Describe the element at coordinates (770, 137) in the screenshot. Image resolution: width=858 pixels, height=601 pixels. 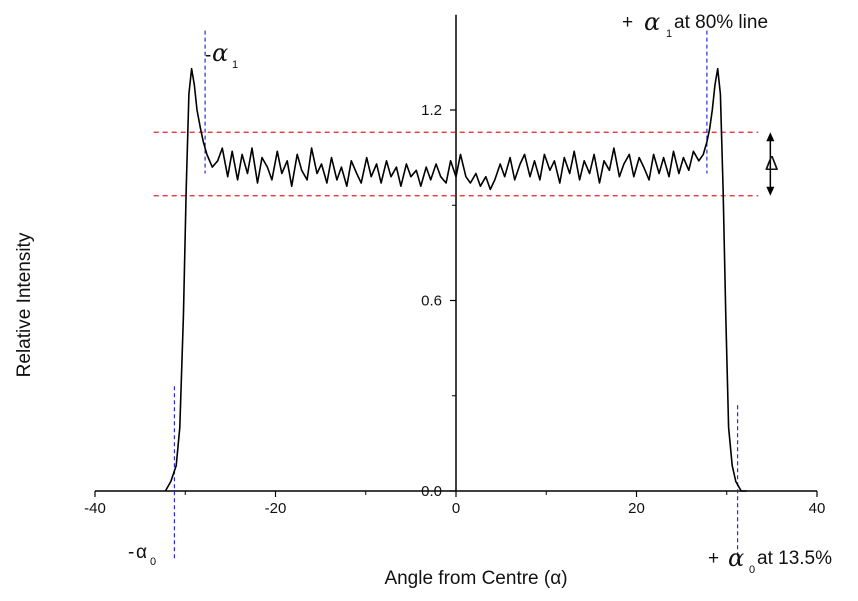
I see `delta-arrow-head-top` at that location.